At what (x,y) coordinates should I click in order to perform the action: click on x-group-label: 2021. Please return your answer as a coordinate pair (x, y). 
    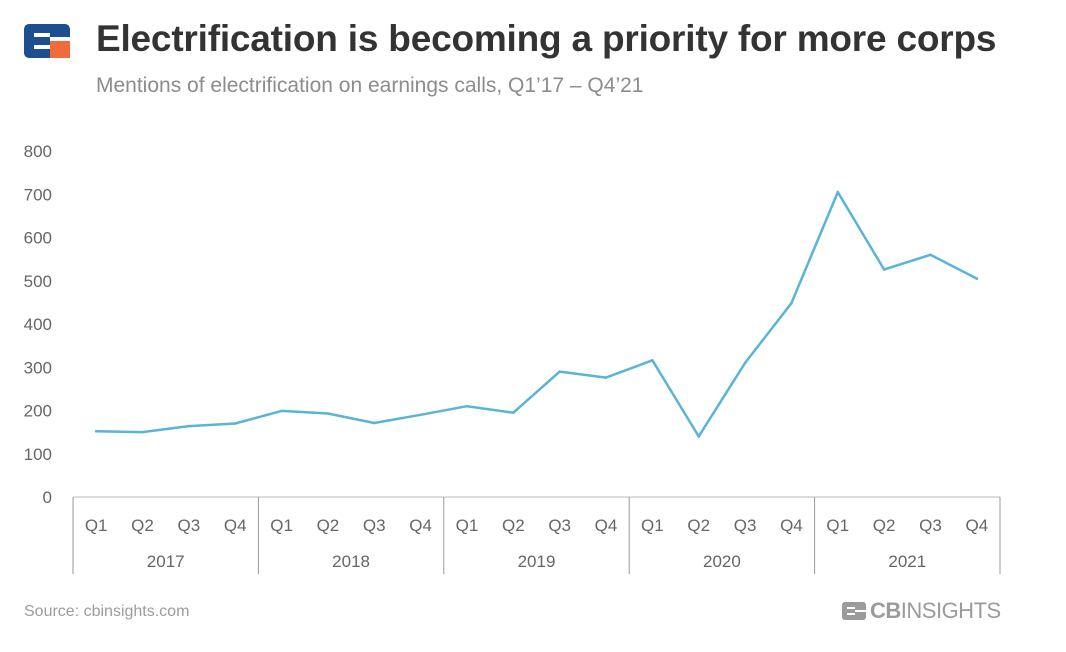
    Looking at the image, I should click on (907, 561).